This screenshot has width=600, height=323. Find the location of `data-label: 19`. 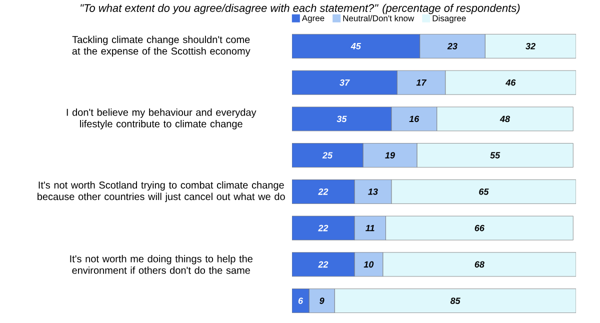

data-label: 19 is located at coordinates (390, 155).